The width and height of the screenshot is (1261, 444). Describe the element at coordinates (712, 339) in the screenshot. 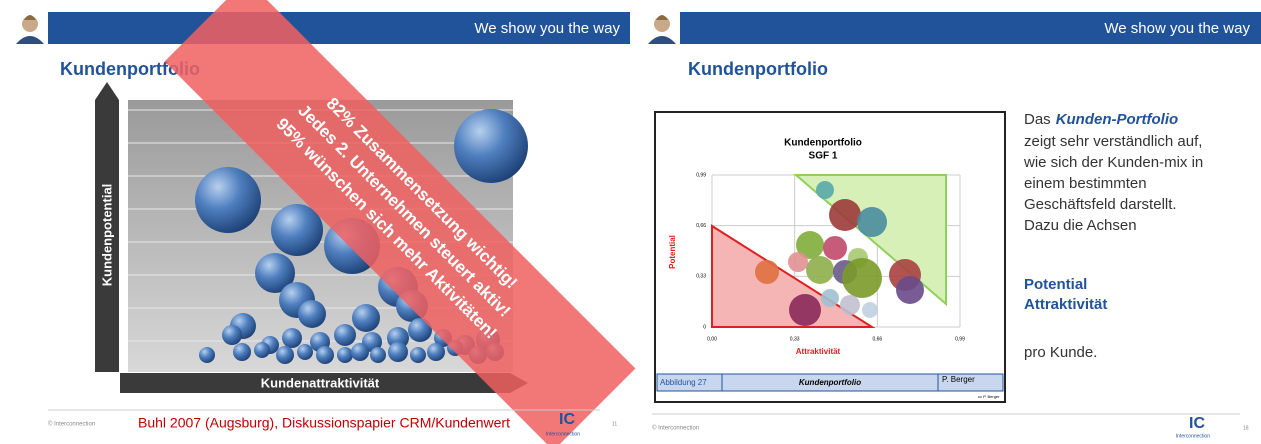

I see `x-tick-label: 0,00` at that location.